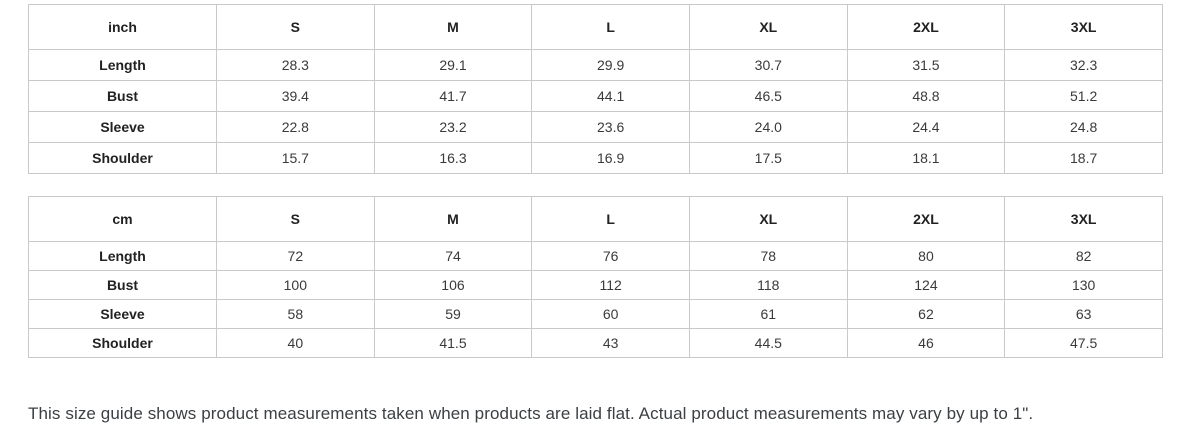  I want to click on measurement-value: 24.8, so click(1083, 127).